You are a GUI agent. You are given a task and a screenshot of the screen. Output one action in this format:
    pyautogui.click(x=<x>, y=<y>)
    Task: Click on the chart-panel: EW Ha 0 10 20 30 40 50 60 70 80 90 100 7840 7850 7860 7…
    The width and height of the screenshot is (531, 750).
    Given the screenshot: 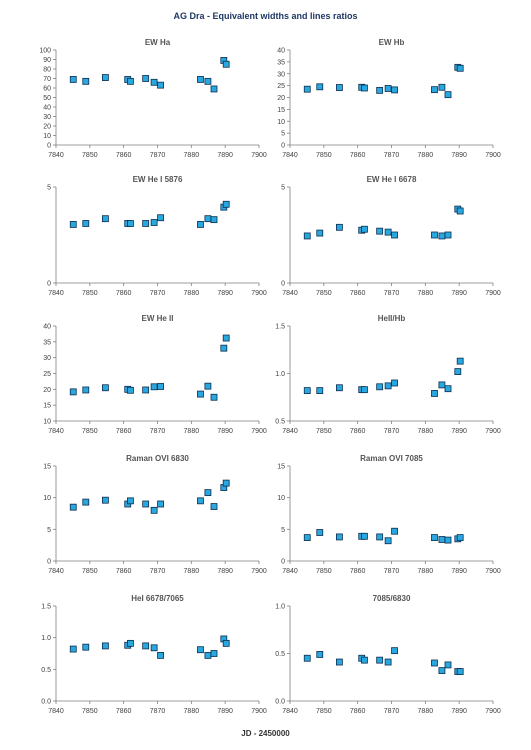 What is the action you would take?
    pyautogui.click(x=153, y=98)
    